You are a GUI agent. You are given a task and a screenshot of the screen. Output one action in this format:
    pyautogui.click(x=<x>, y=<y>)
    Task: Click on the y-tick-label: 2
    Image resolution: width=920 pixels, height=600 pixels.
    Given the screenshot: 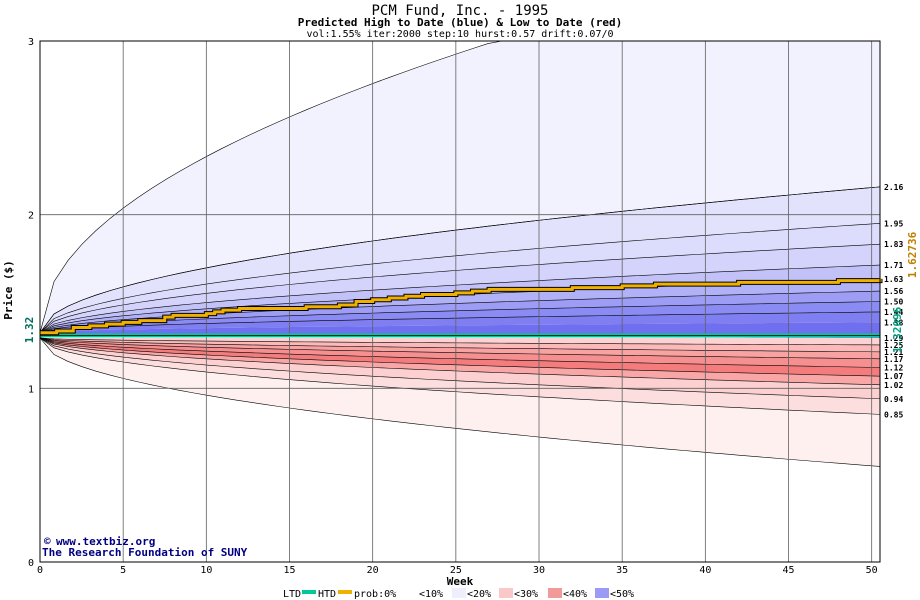 What is the action you would take?
    pyautogui.click(x=31, y=216)
    